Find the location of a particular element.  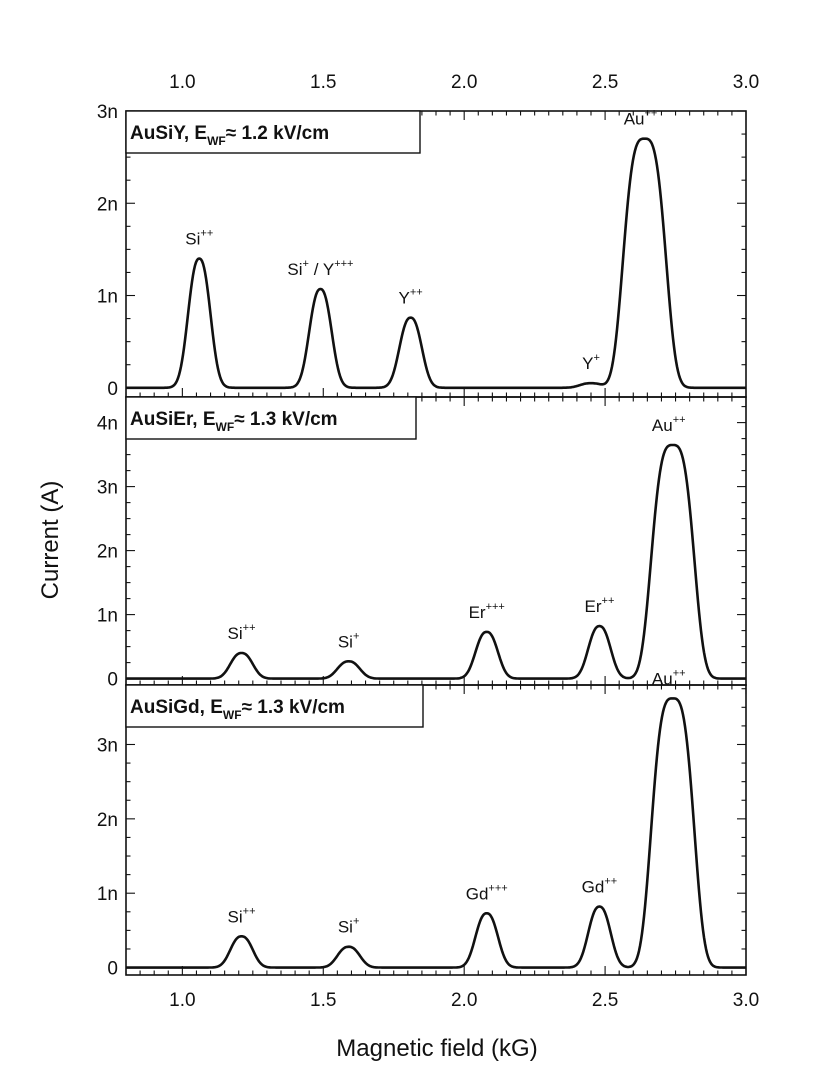

peak-label: Si+ / Y+++ is located at coordinates (320, 268).